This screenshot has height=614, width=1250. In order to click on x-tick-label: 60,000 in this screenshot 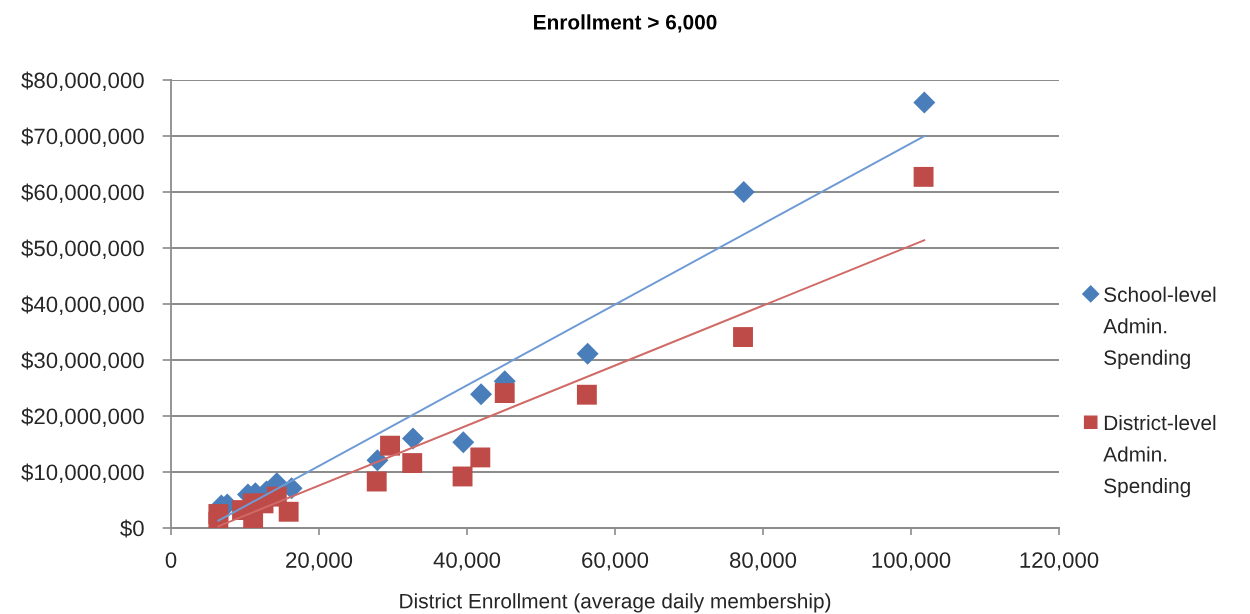, I will do `click(615, 561)`.